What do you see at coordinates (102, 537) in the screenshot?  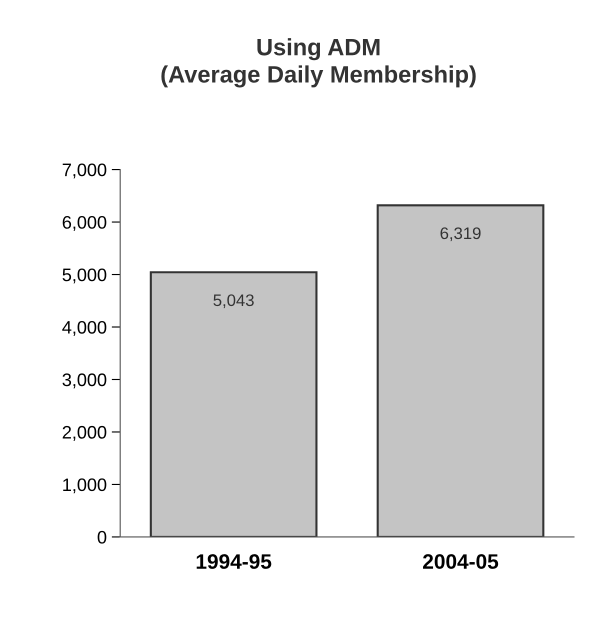 I see `y-tick-label: 0` at bounding box center [102, 537].